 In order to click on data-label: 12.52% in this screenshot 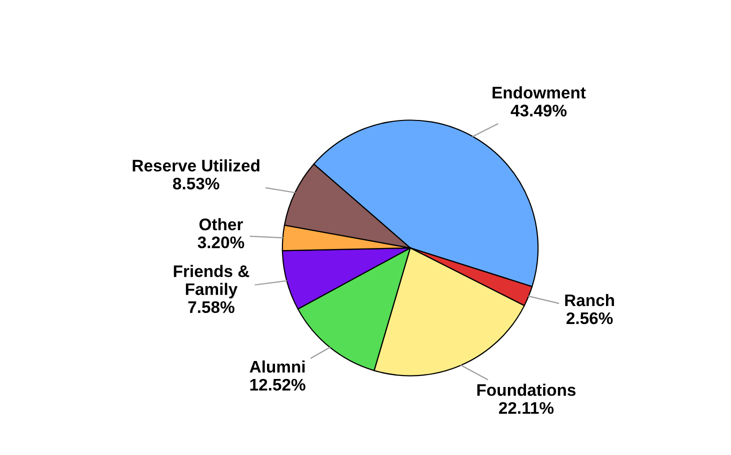, I will do `click(278, 384)`.